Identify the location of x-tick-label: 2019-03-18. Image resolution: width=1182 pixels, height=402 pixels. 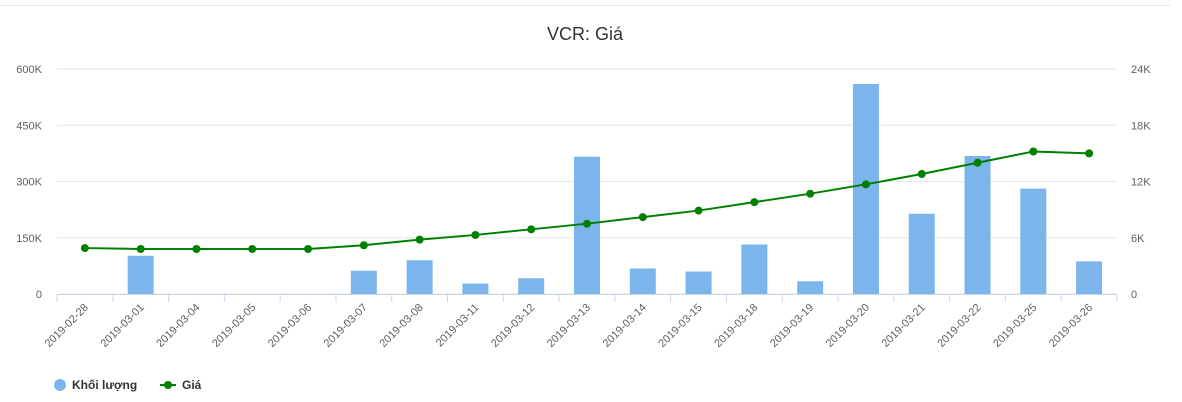
(736, 326).